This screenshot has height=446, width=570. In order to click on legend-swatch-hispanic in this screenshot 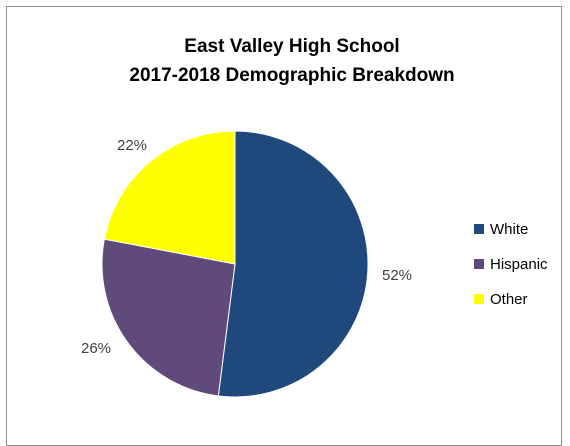, I will do `click(479, 264)`.